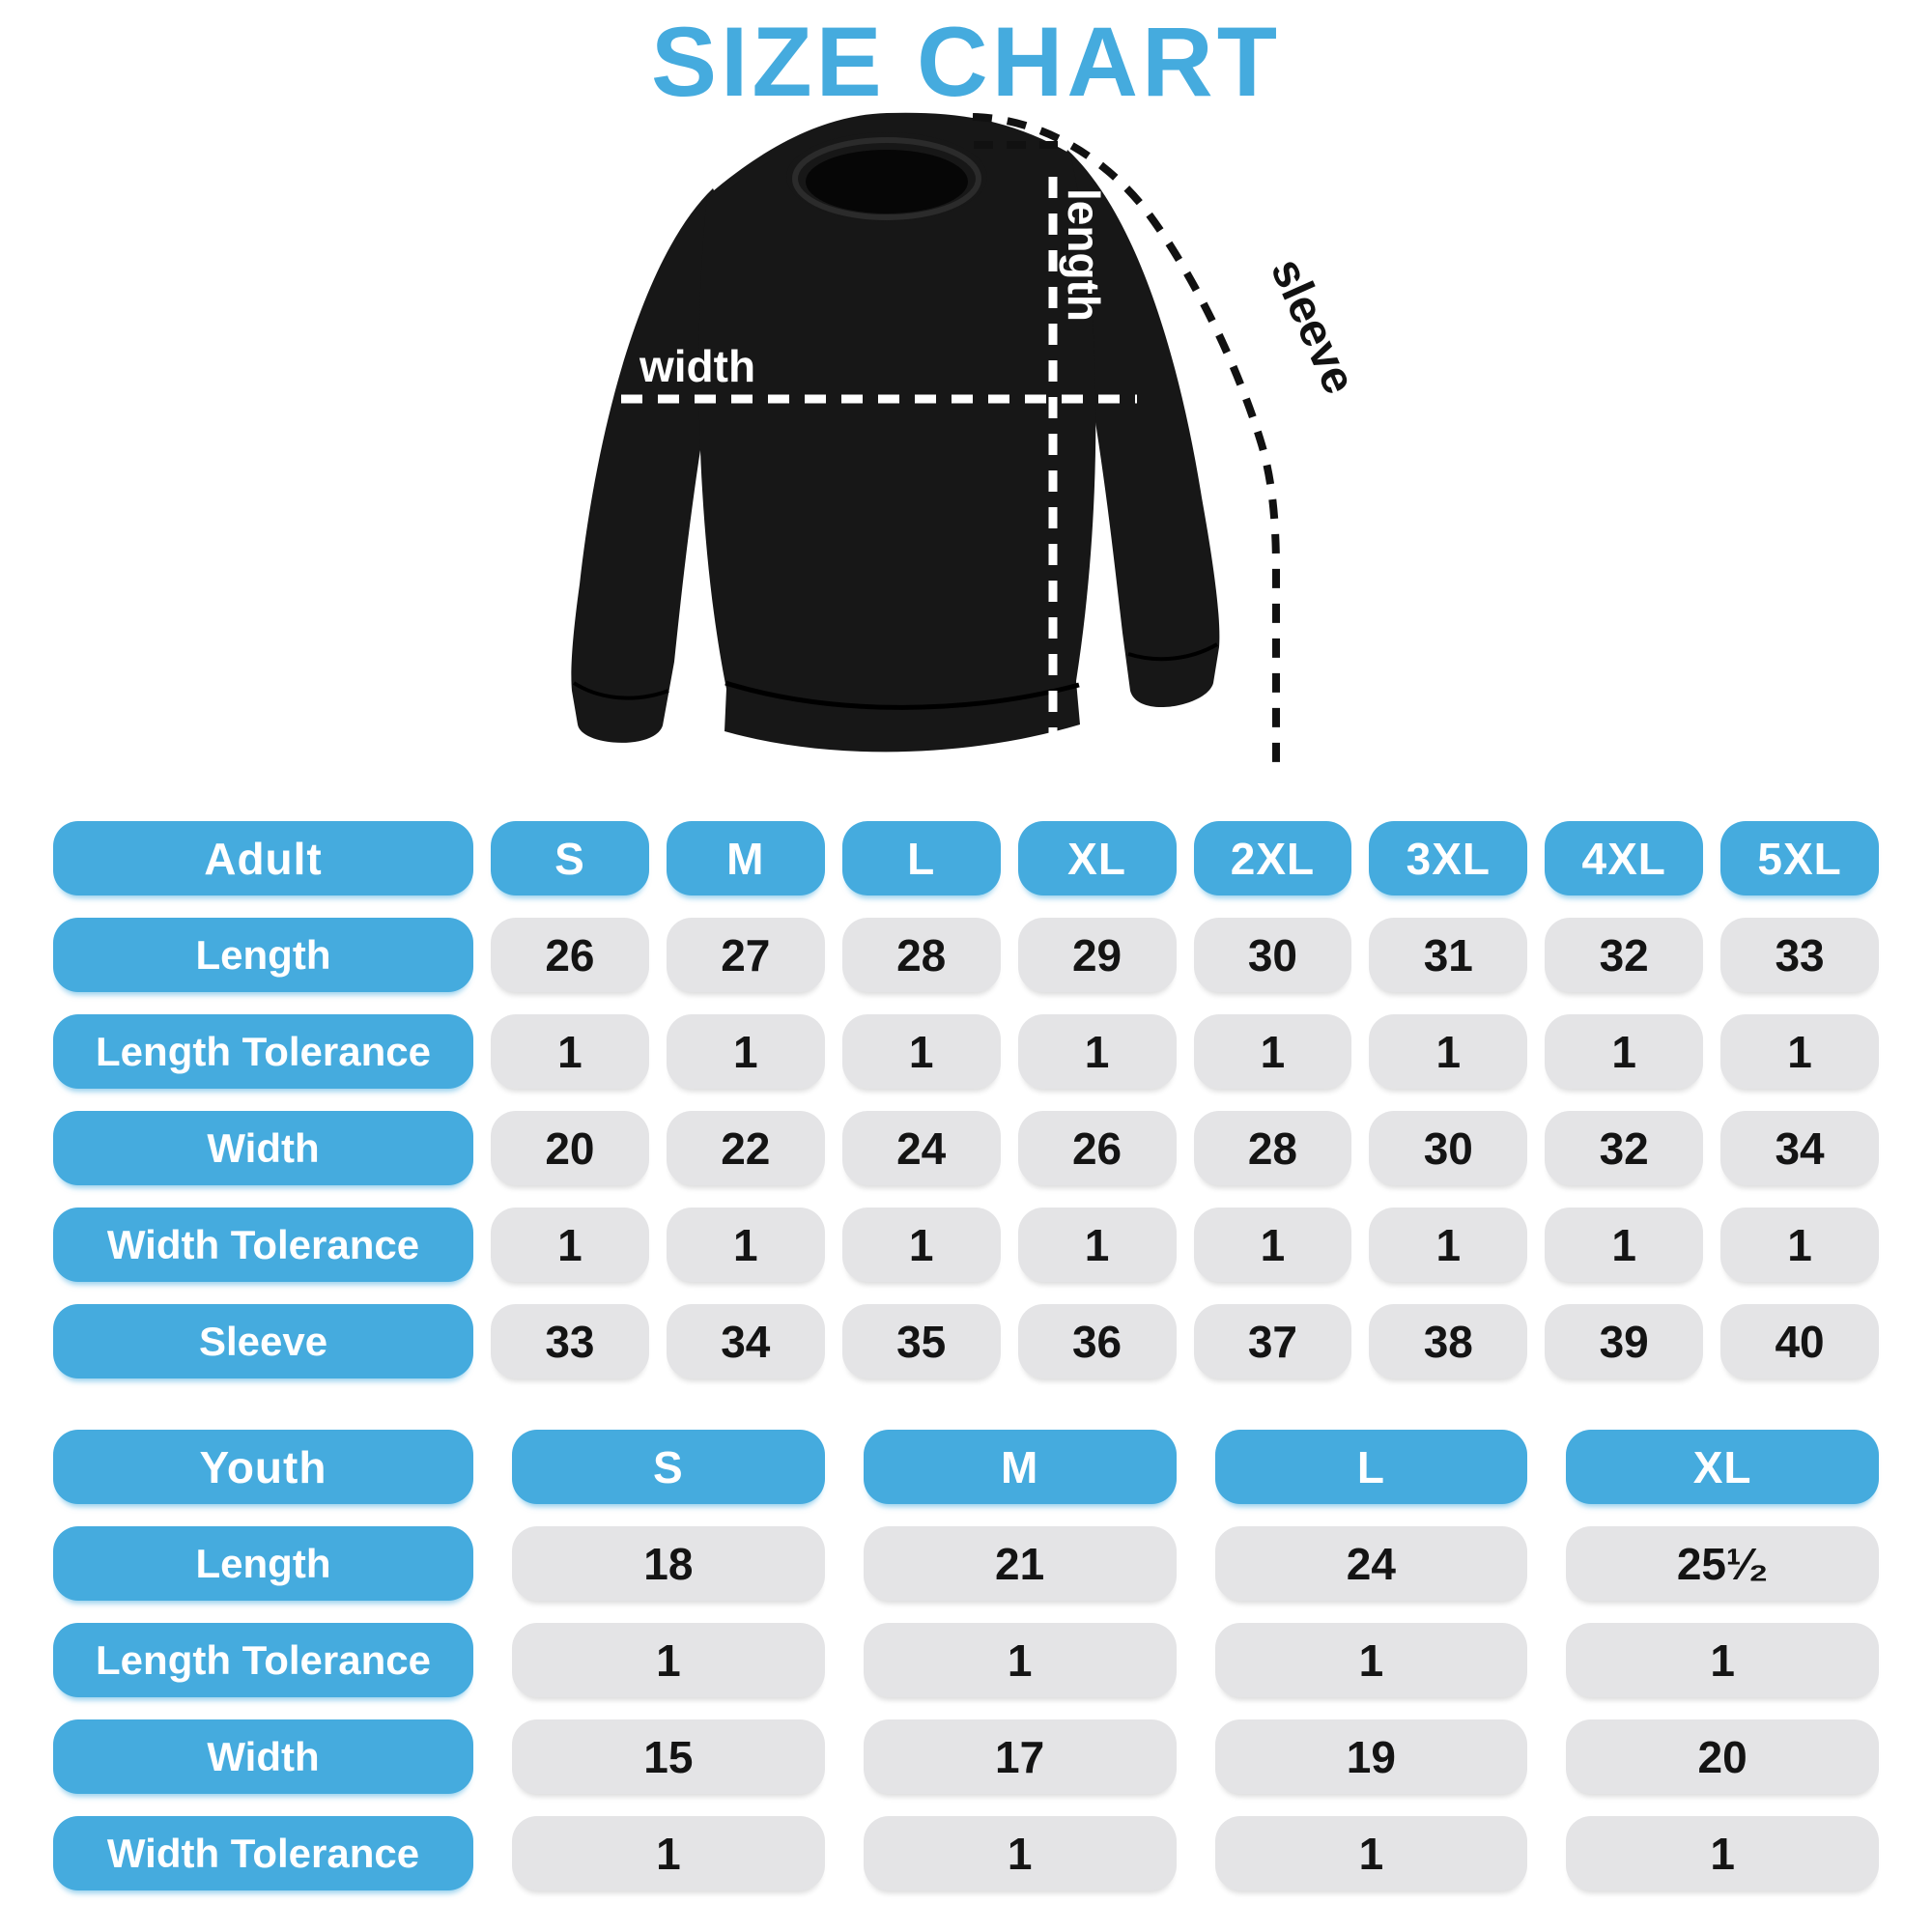  I want to click on adult-width-2xl: 28, so click(1272, 1148).